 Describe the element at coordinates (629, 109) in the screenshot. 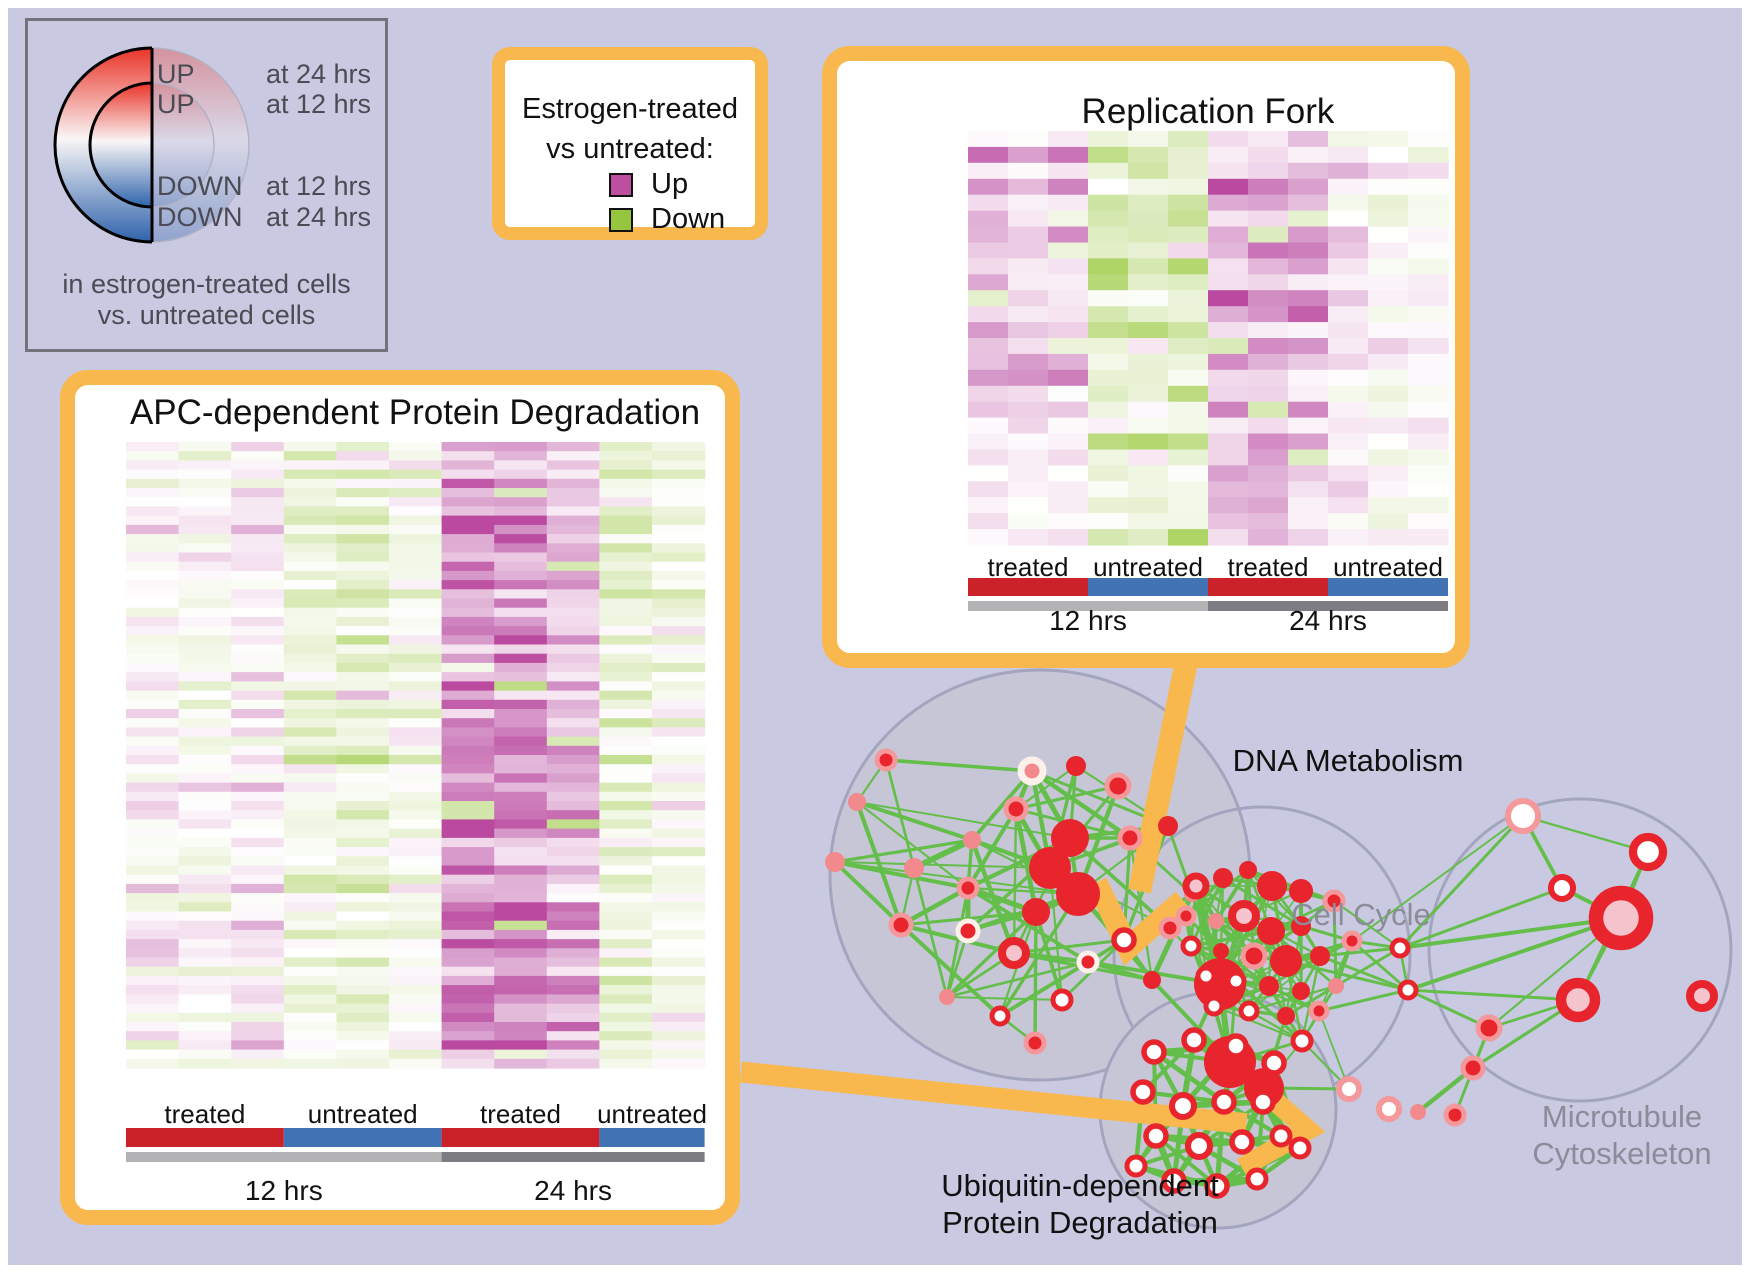

I see `updown-legend-title-1: Estrogen-treated` at that location.